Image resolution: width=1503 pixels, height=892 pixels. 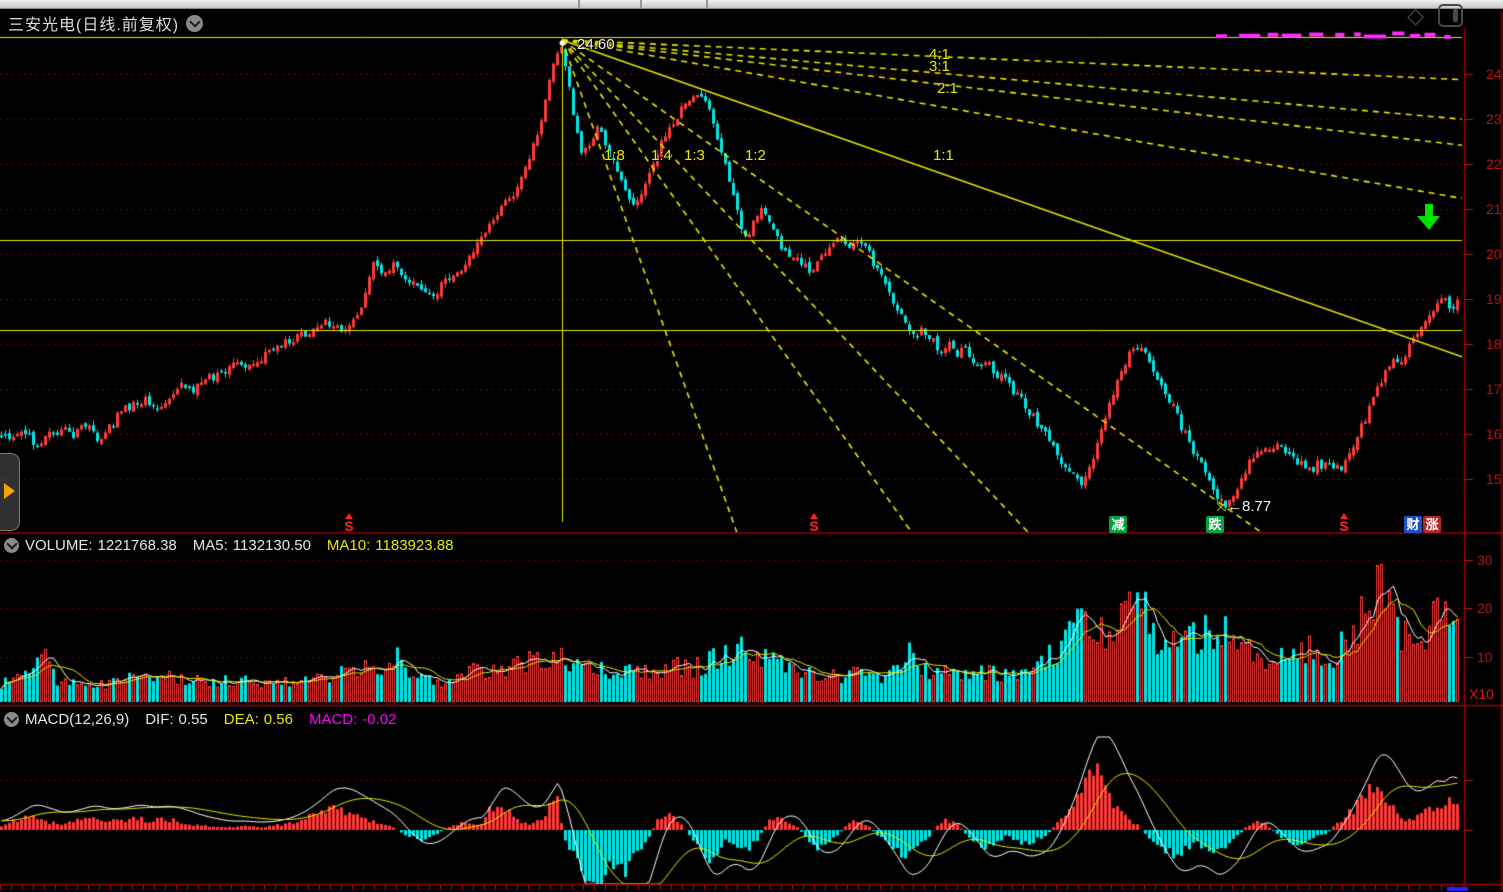 I want to click on gann-ratio-label: 1:3, so click(x=694, y=155).